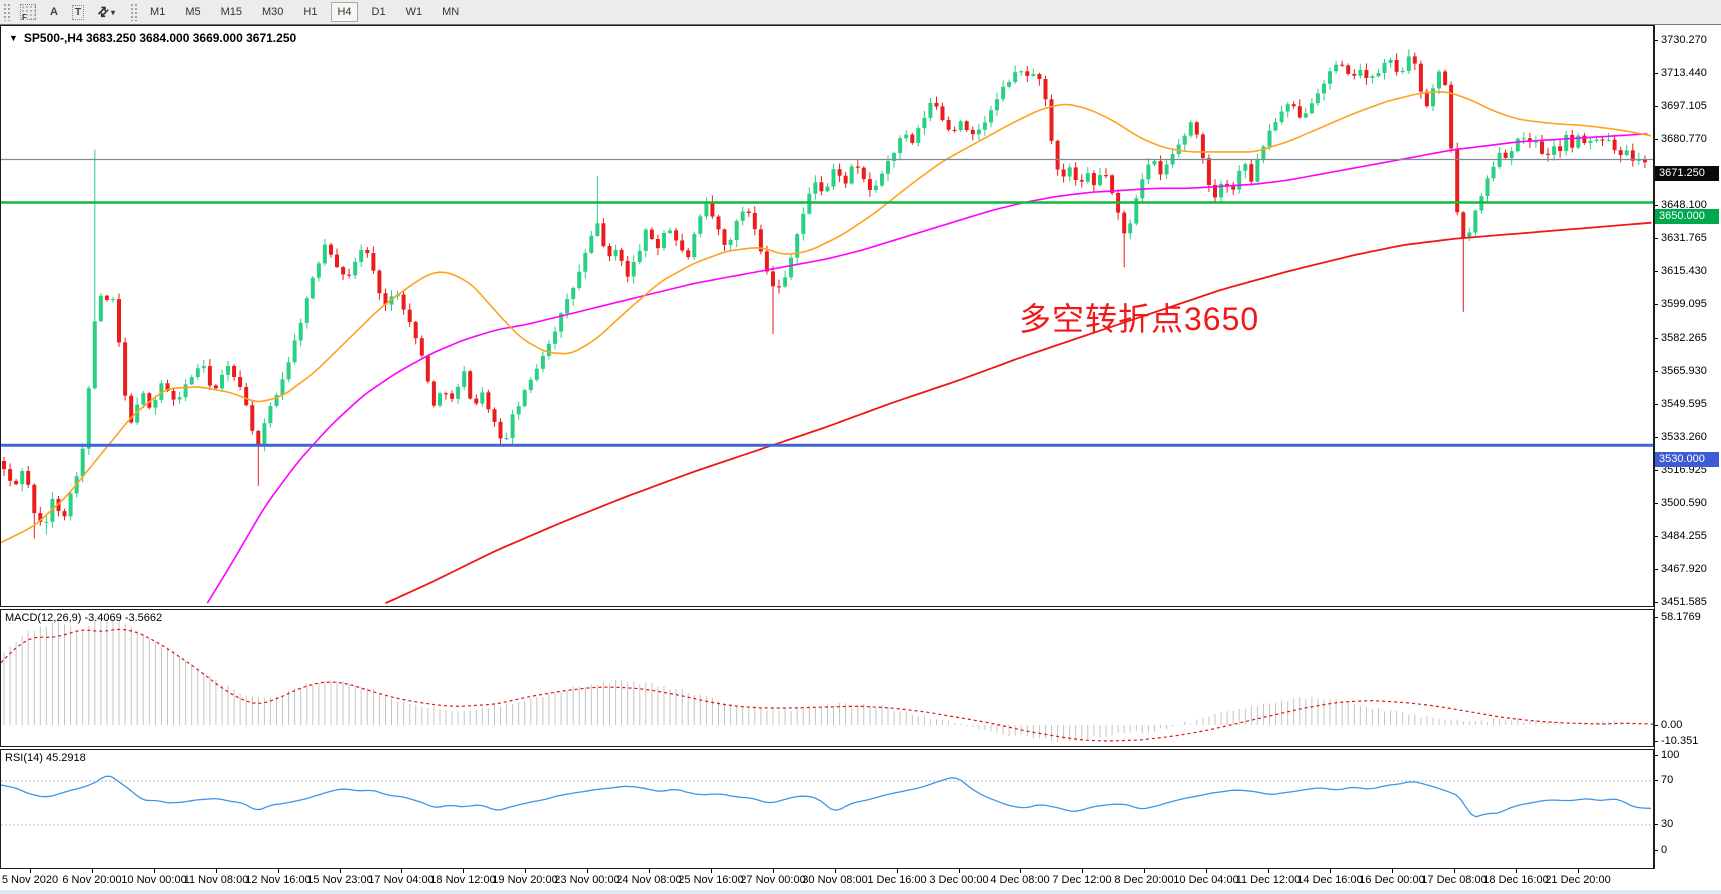  What do you see at coordinates (1684, 304) in the screenshot?
I see `price-label-3599.095: 3599.095` at bounding box center [1684, 304].